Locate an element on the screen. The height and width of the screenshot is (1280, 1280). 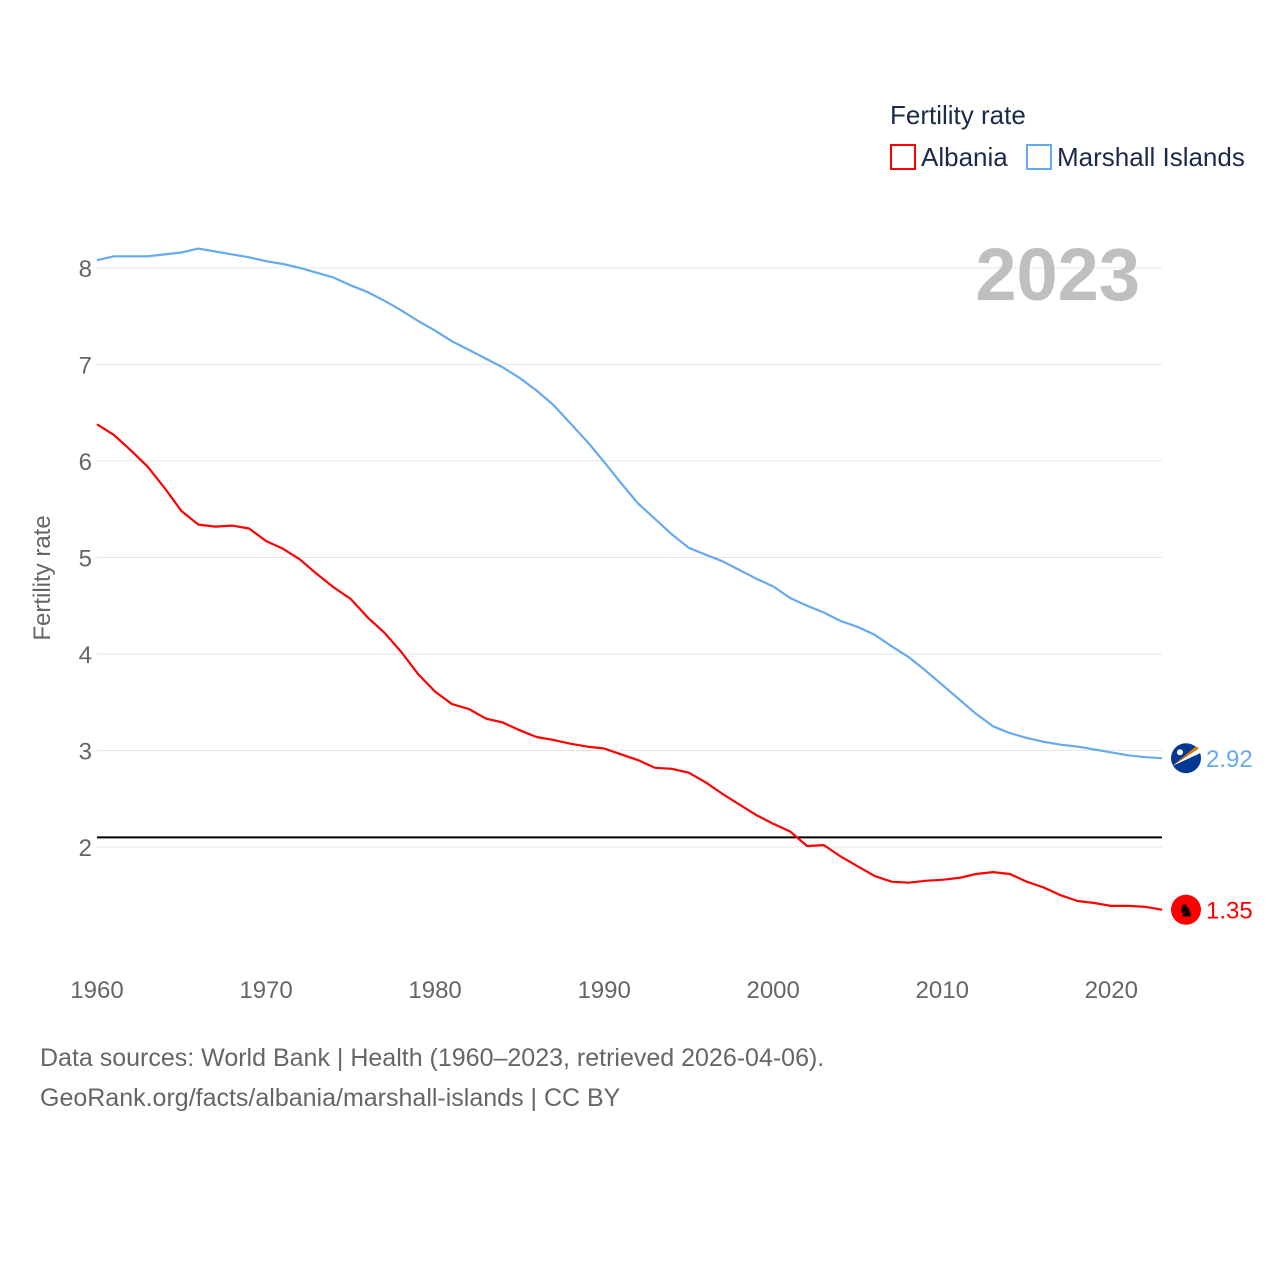
flag-circle is located at coordinates (1186, 909).